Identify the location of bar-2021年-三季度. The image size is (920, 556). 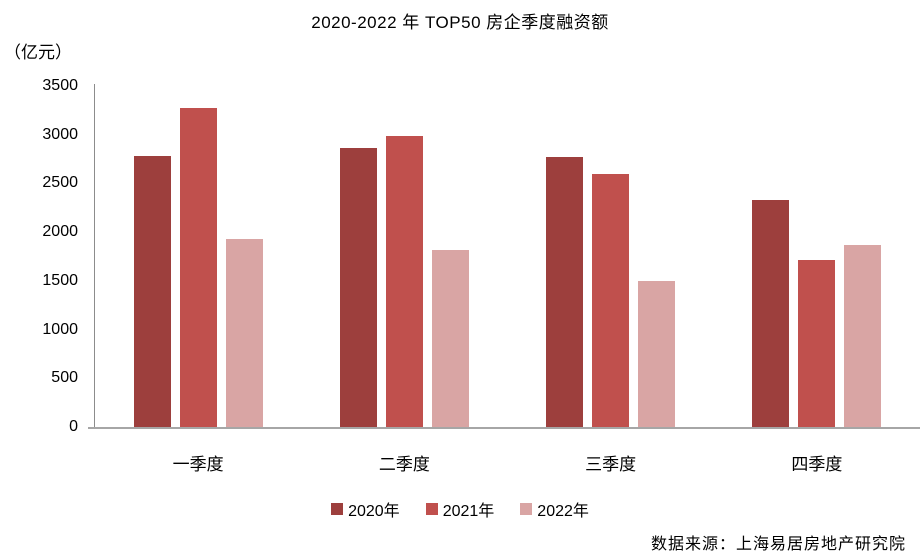
(611, 300).